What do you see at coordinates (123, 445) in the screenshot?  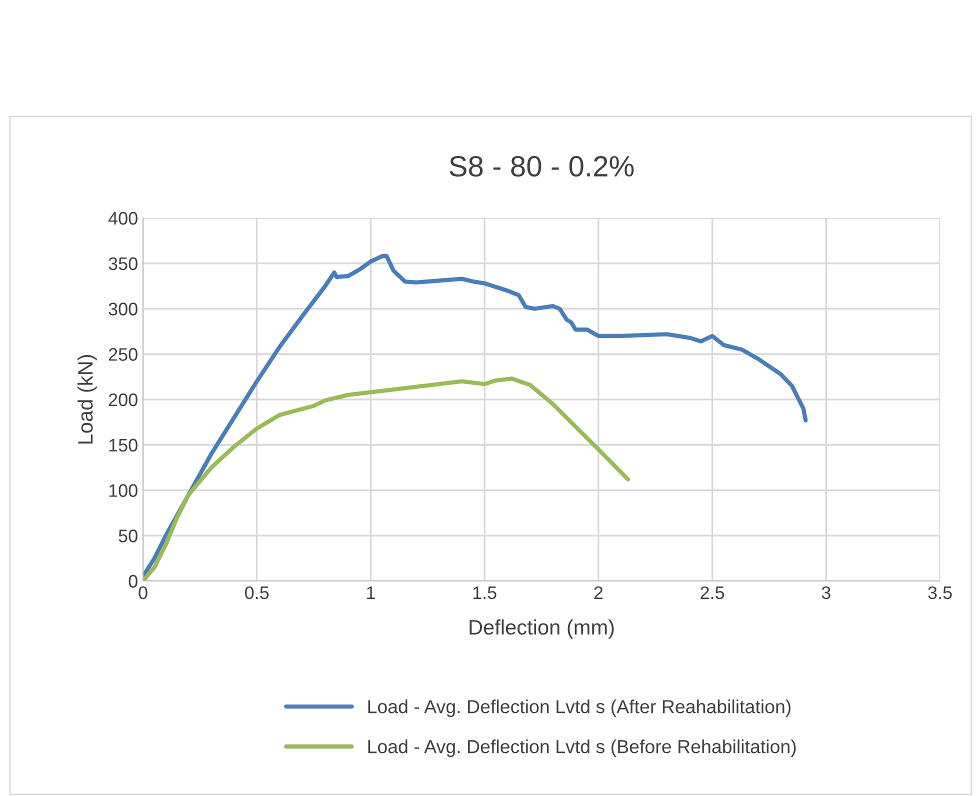 I see `y-tick-label: 150` at bounding box center [123, 445].